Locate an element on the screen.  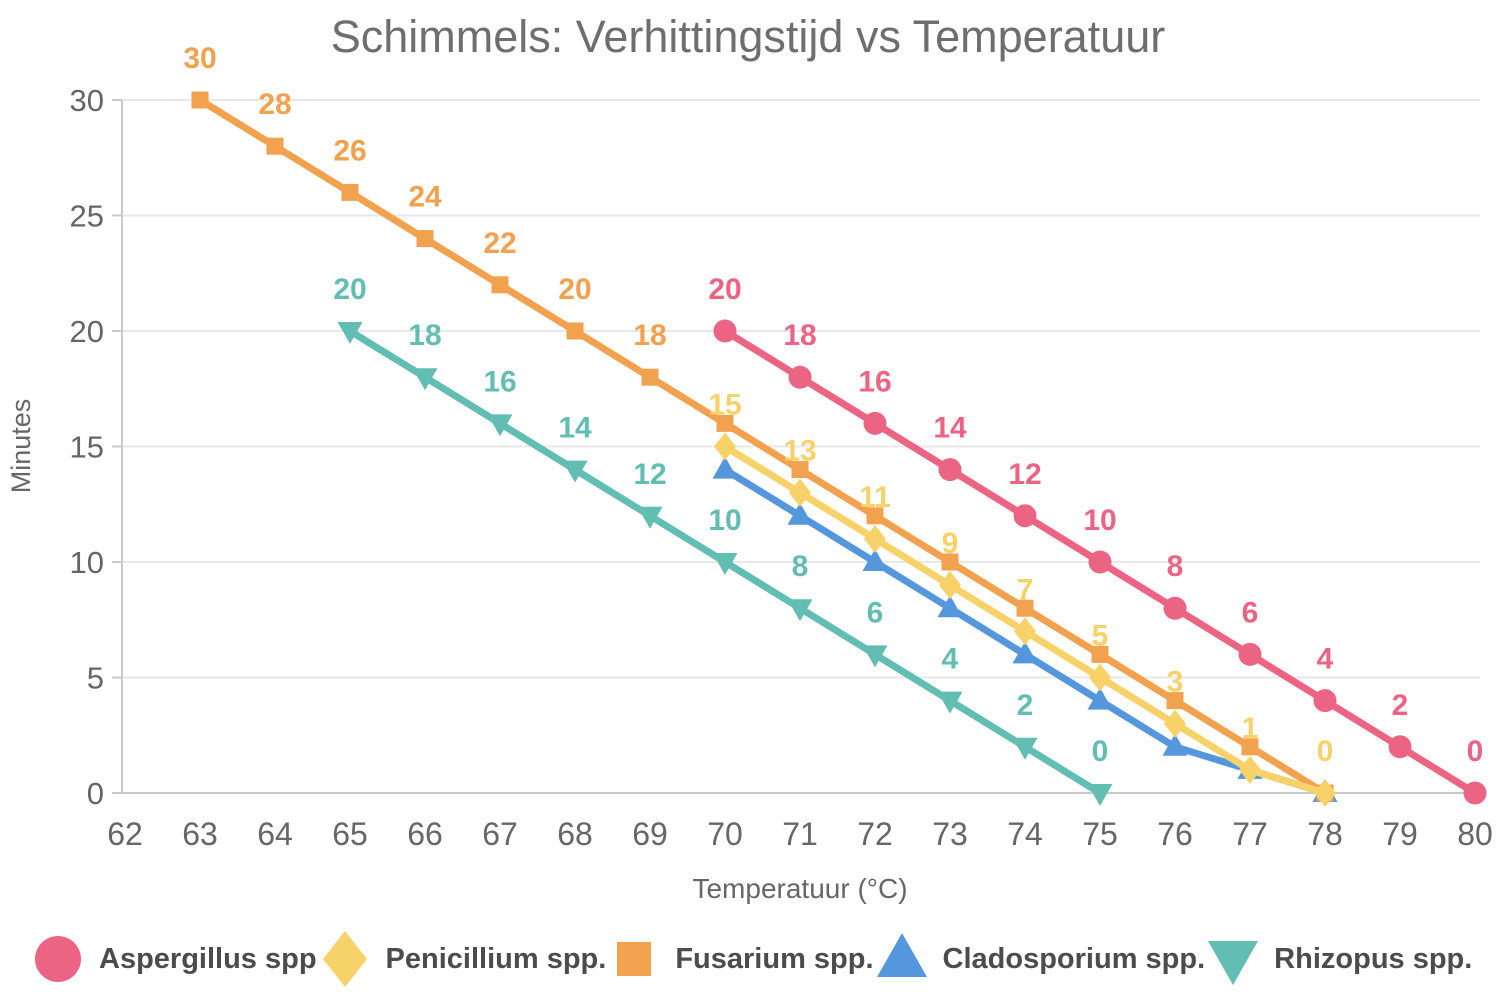
y-tick-label: 0 is located at coordinates (95, 793).